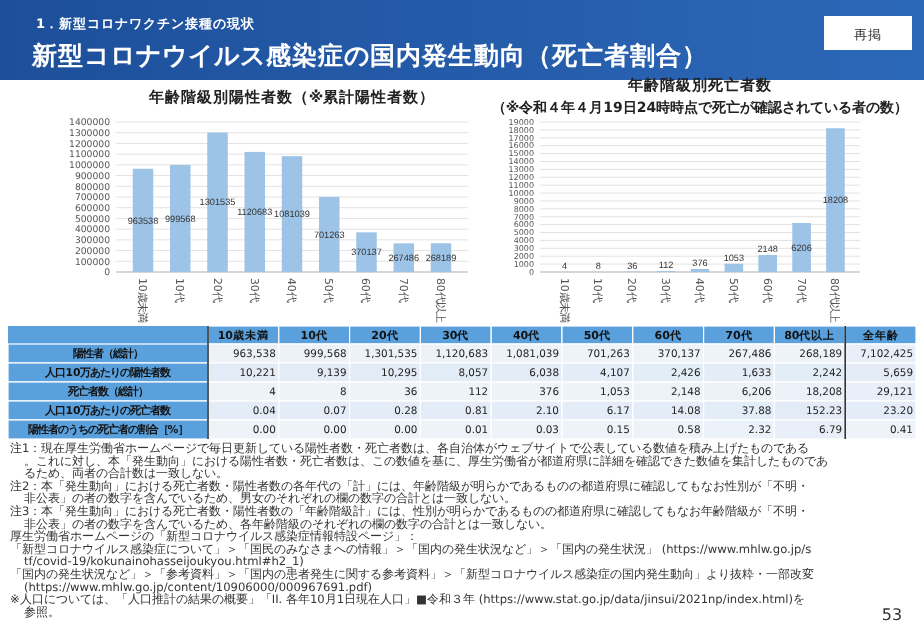 The width and height of the screenshot is (924, 640). I want to click on text: 新型コロナウイルス感染症の国内発生動向（死亡者割合）, so click(369, 55).